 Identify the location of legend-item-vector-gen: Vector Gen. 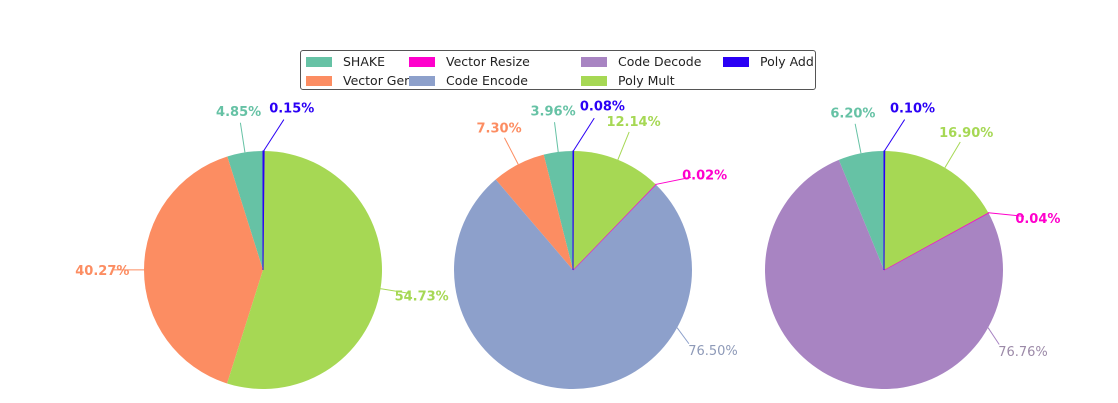
(359, 80).